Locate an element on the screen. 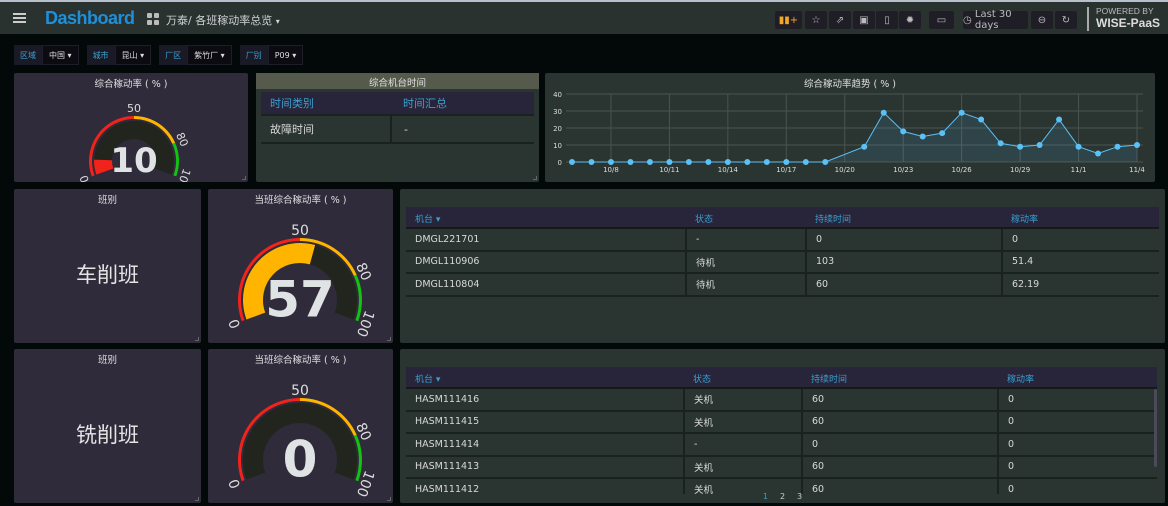  gauge-track is located at coordinates (300, 441).